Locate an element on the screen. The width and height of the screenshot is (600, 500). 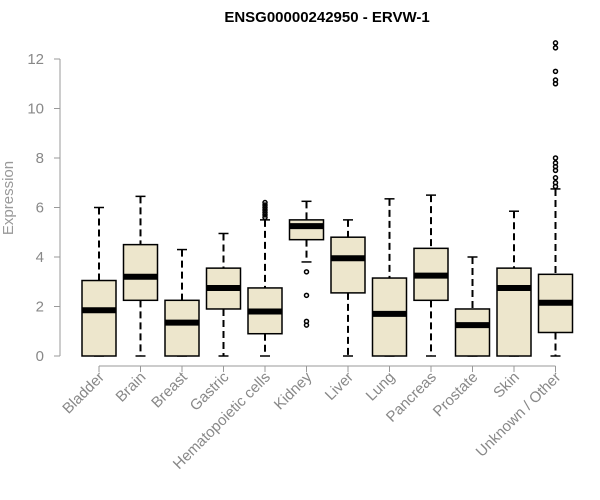
box-liver is located at coordinates (348, 288).